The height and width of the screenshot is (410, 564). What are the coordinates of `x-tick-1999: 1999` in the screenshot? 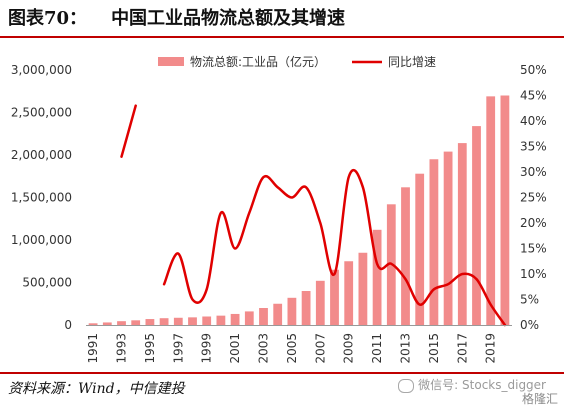 It's located at (207, 348).